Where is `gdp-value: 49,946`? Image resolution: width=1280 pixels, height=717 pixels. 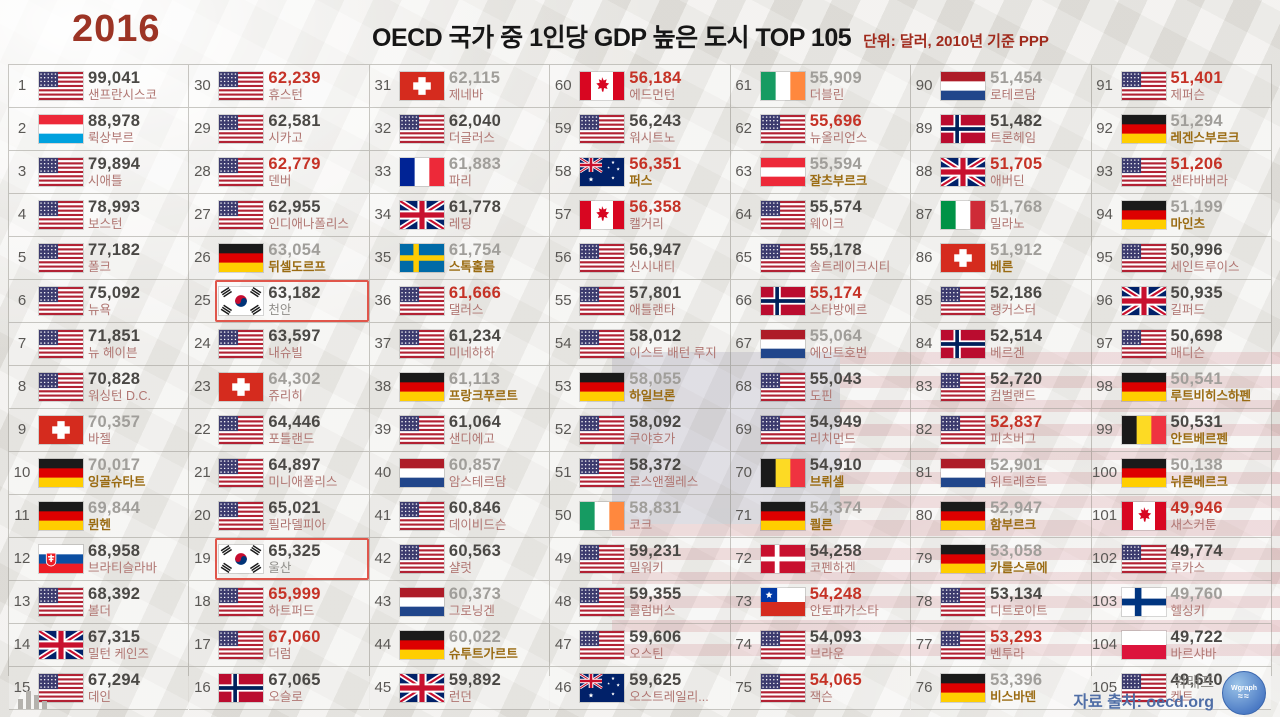 gdp-value: 49,946 is located at coordinates (1196, 507).